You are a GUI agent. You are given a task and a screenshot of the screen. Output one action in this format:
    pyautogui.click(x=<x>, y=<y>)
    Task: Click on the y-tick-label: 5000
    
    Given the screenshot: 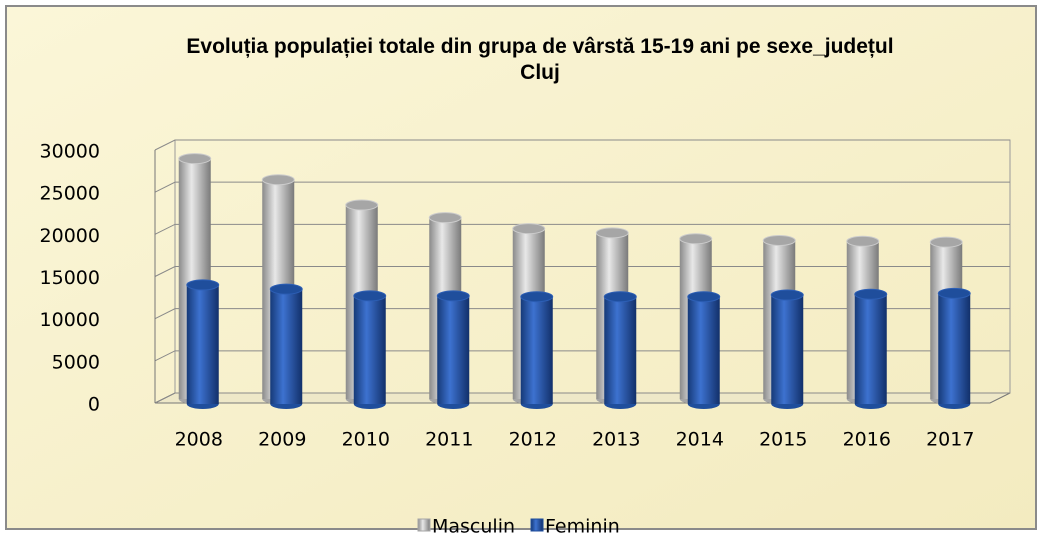 What is the action you would take?
    pyautogui.click(x=76, y=362)
    